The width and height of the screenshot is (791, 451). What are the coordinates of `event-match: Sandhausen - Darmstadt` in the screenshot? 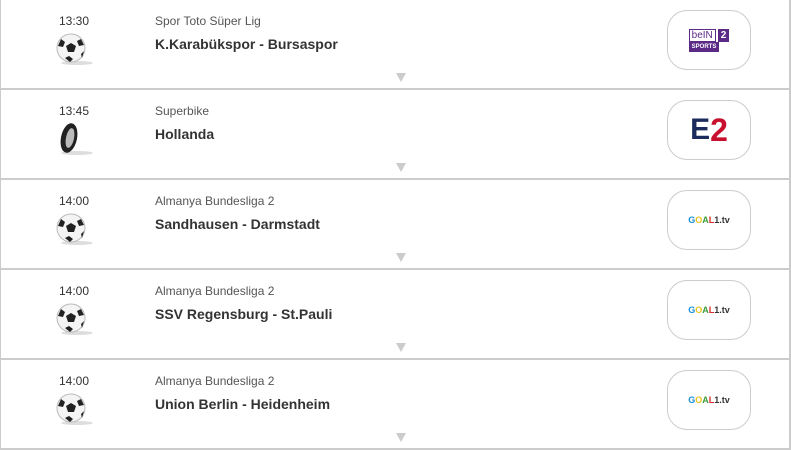 It's located at (237, 224).